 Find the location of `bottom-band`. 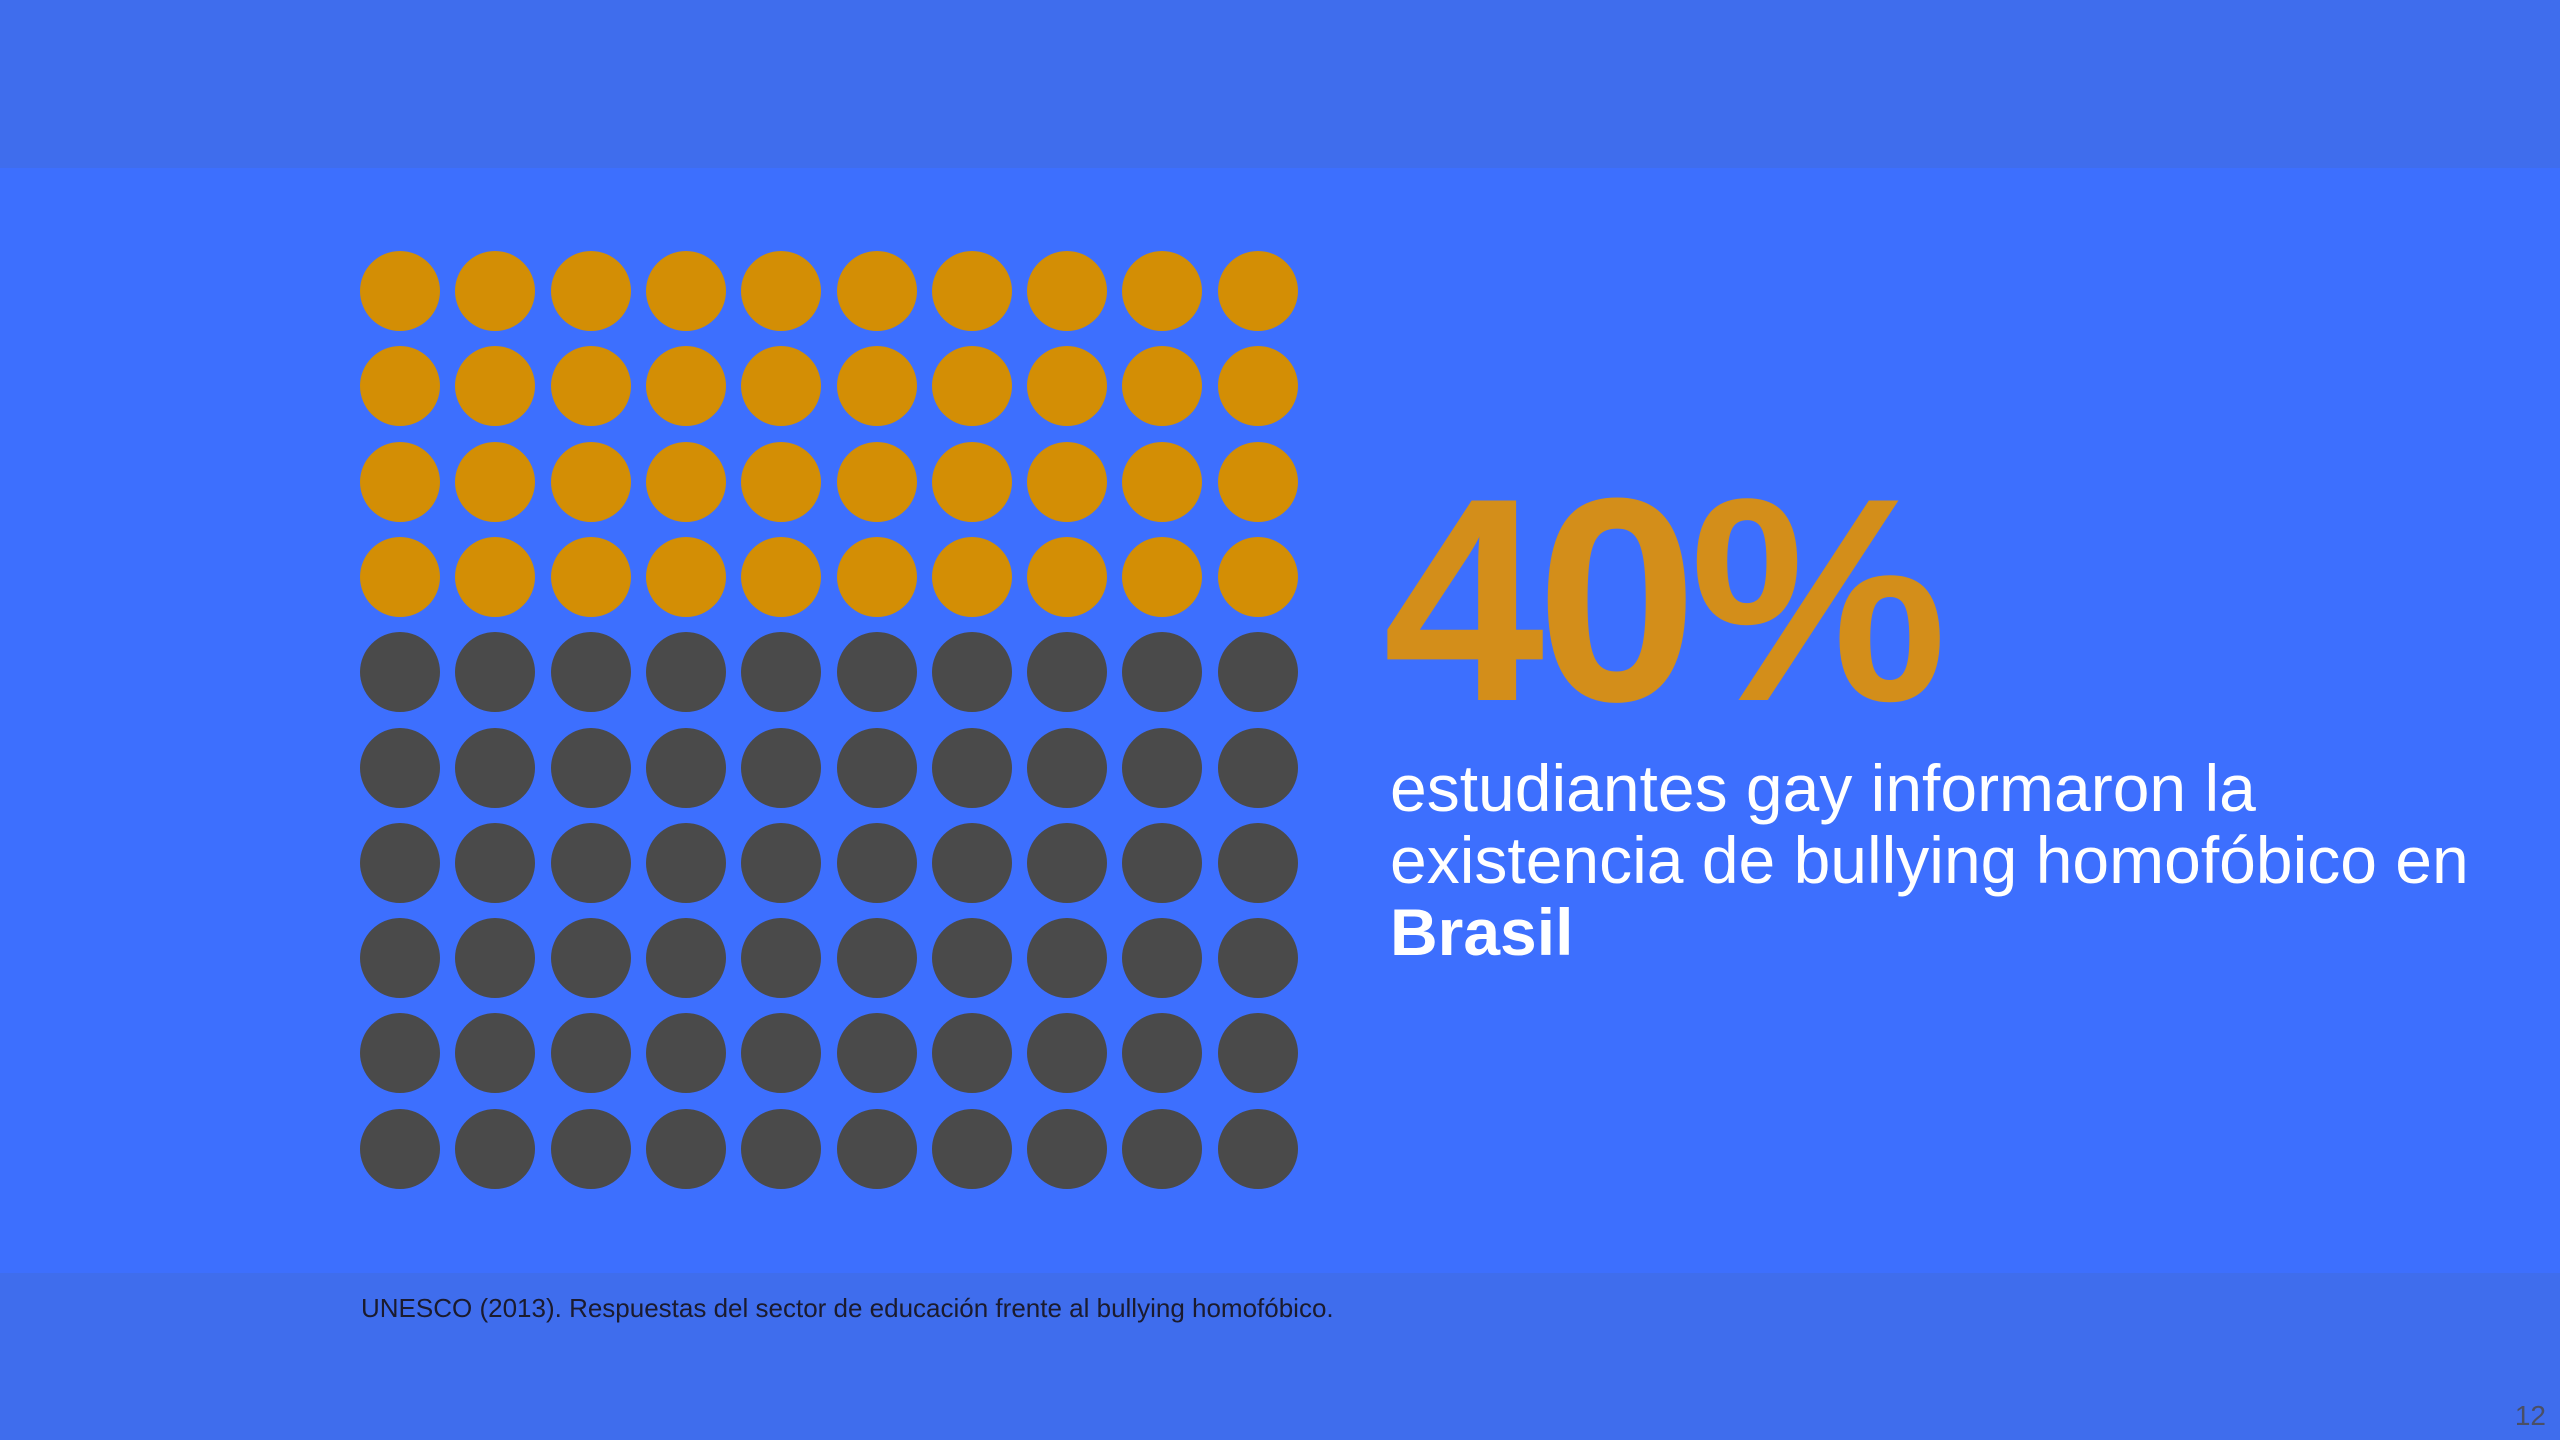

bottom-band is located at coordinates (1280, 1356).